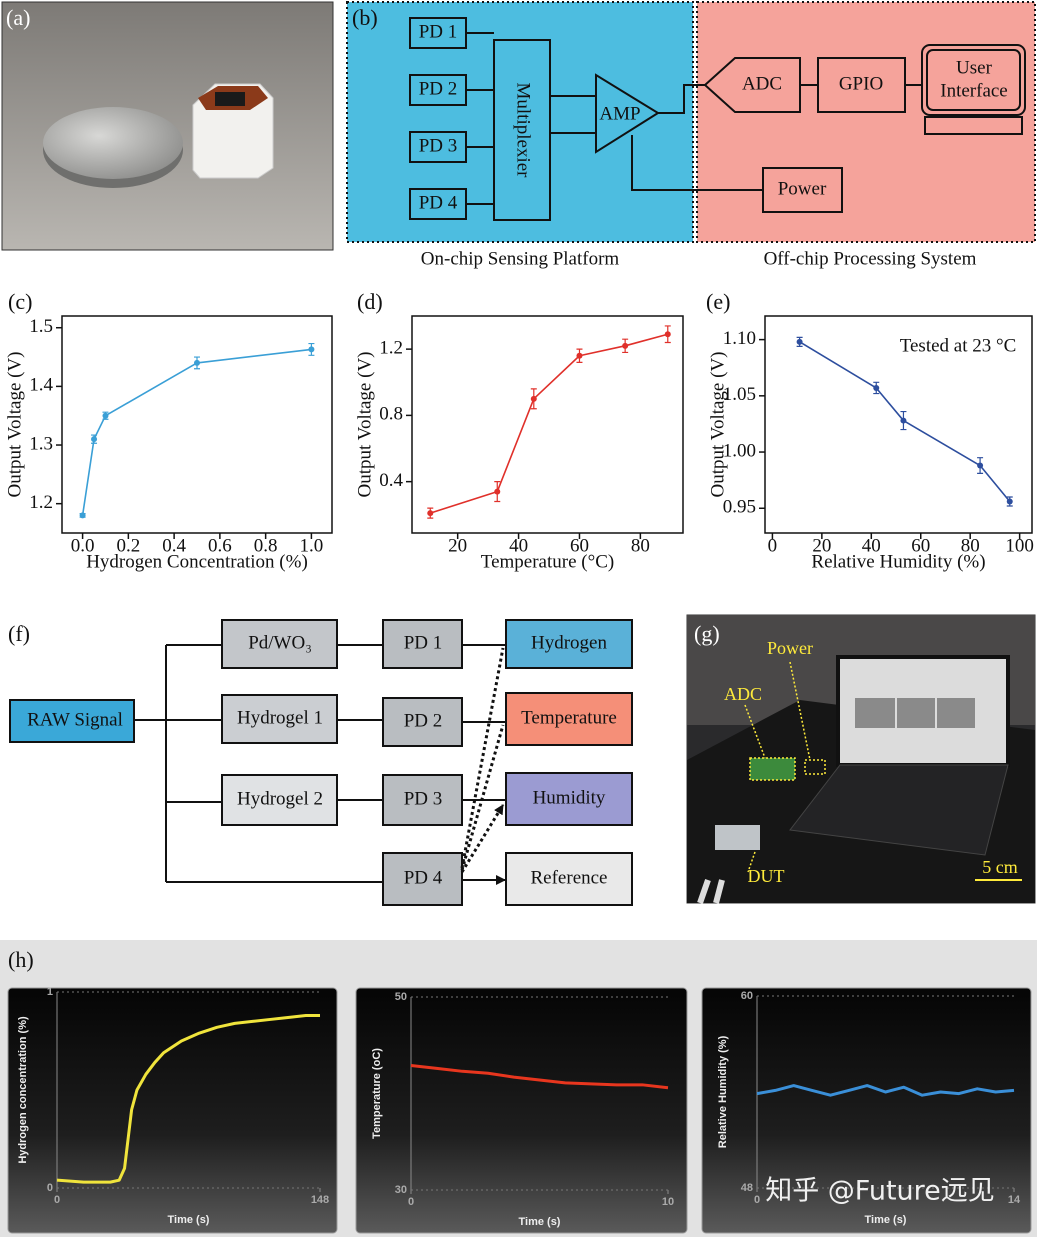 Image resolution: width=1037 pixels, height=1237 pixels. Describe the element at coordinates (861, 83) in the screenshot. I see `gpio-label: GPIO` at that location.